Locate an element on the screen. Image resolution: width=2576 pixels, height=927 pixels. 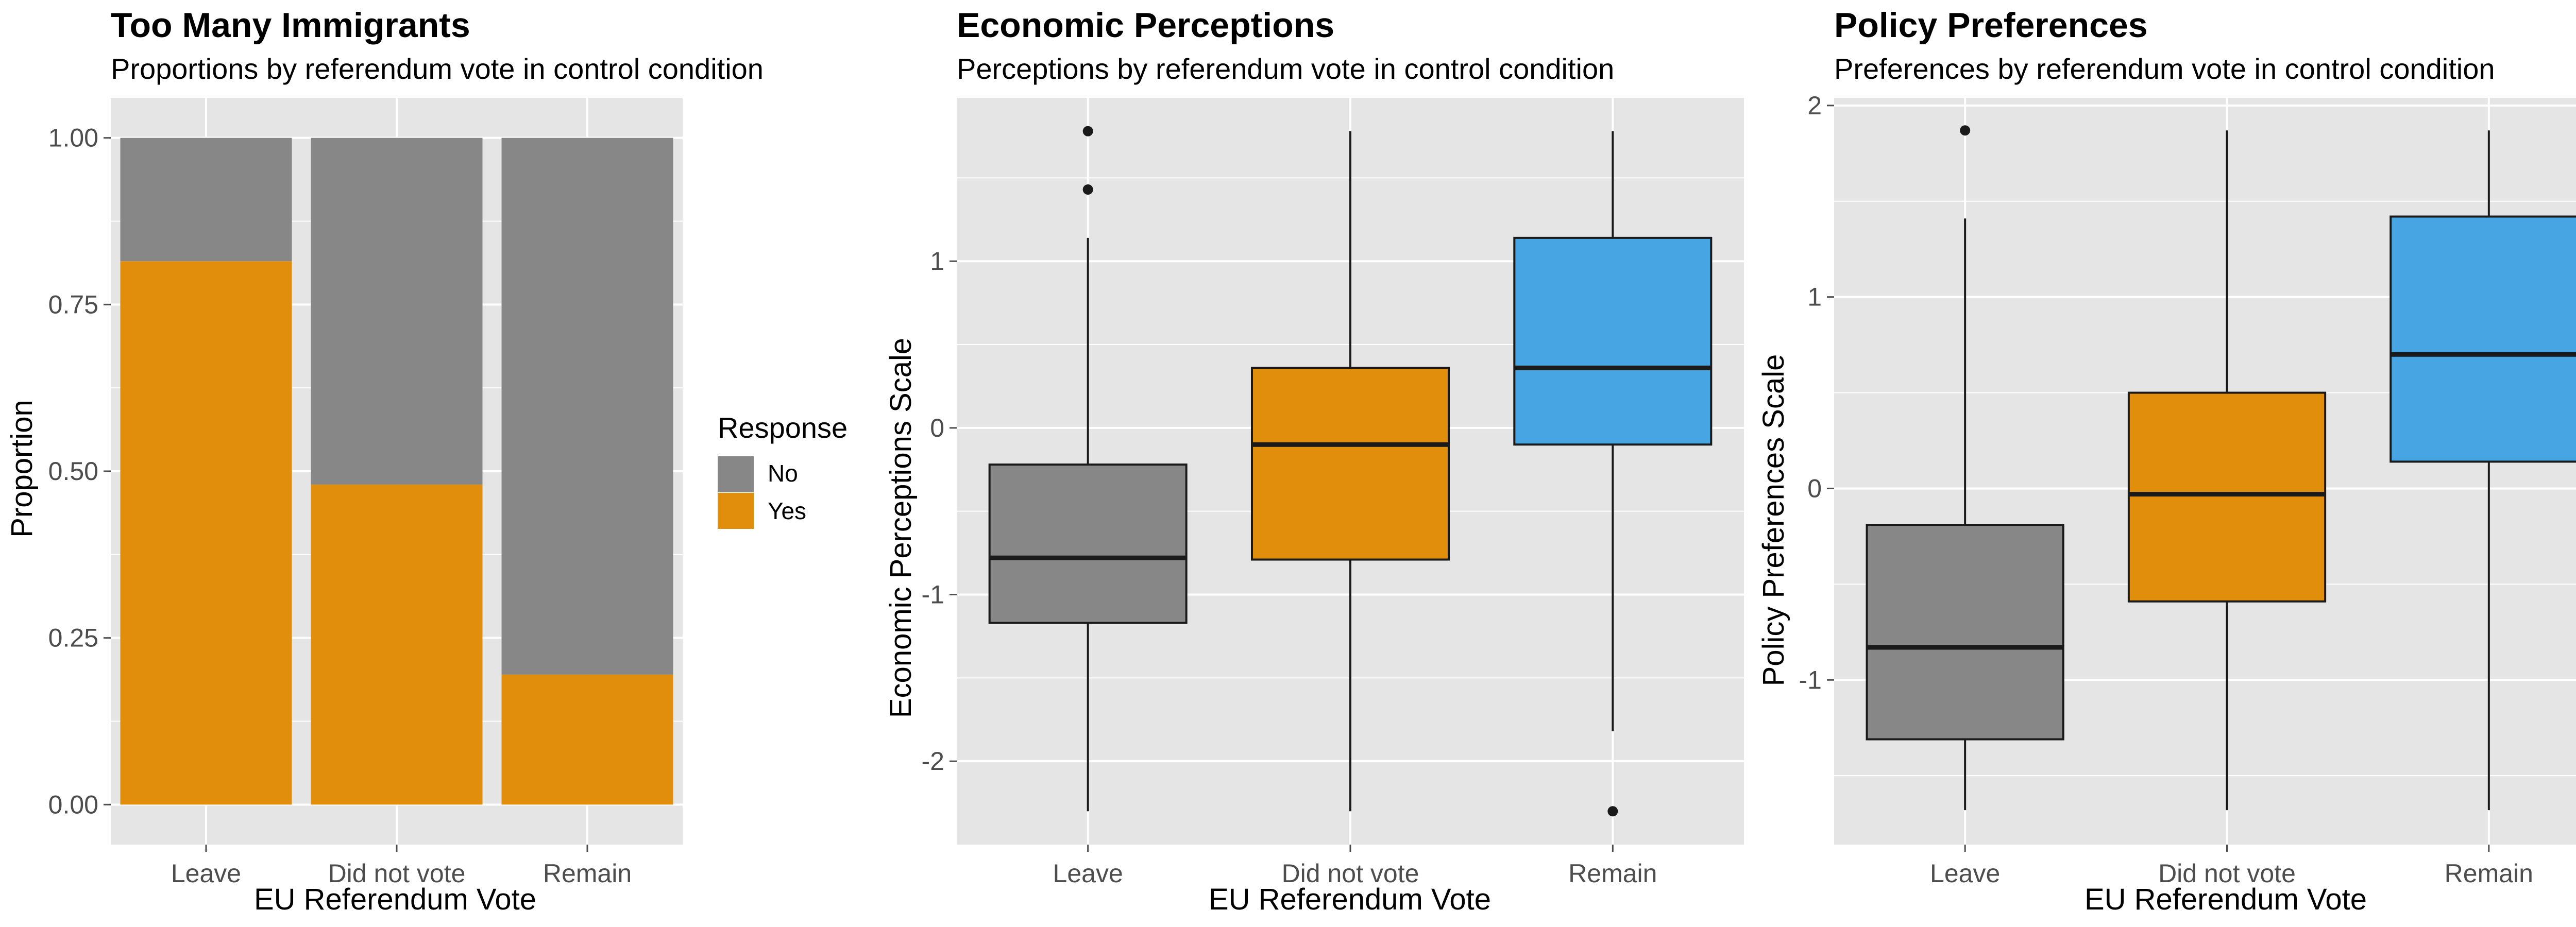
legend-swatch-no is located at coordinates (736, 474).